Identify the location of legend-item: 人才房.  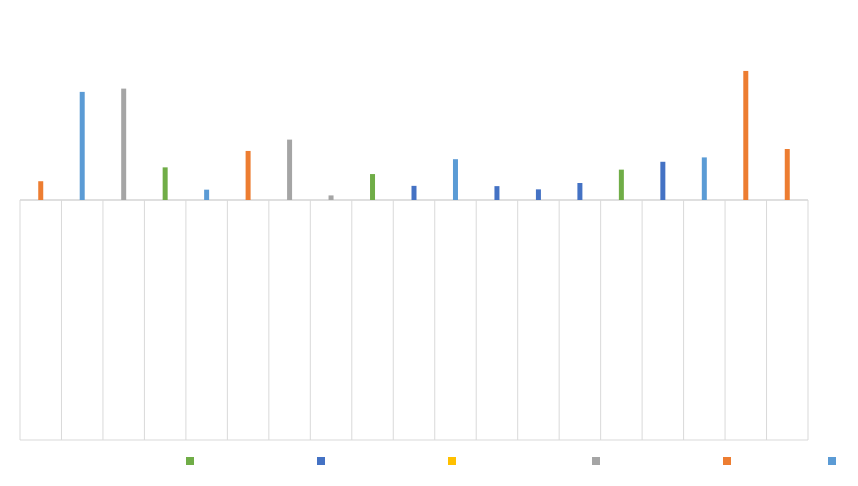
(190, 461).